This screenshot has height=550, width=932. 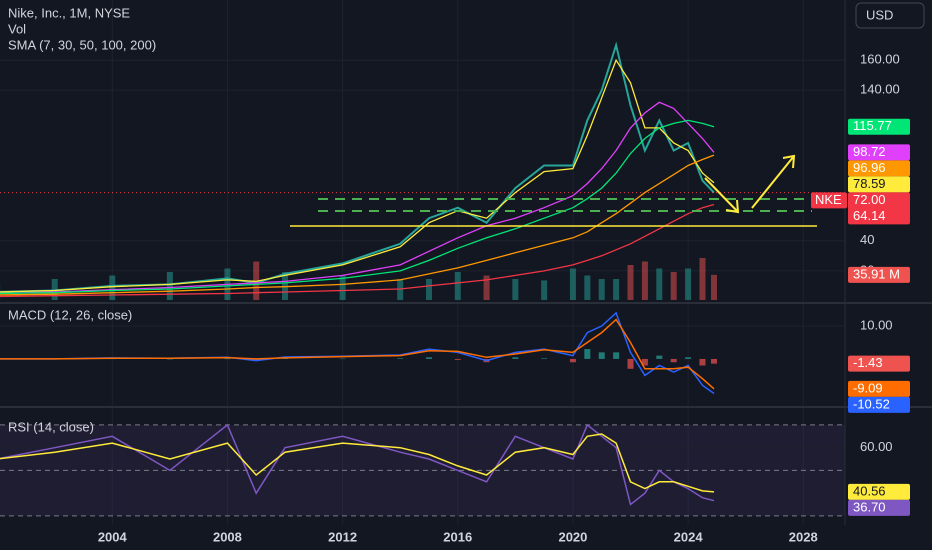 What do you see at coordinates (722, 195) in the screenshot?
I see `arrow-down` at bounding box center [722, 195].